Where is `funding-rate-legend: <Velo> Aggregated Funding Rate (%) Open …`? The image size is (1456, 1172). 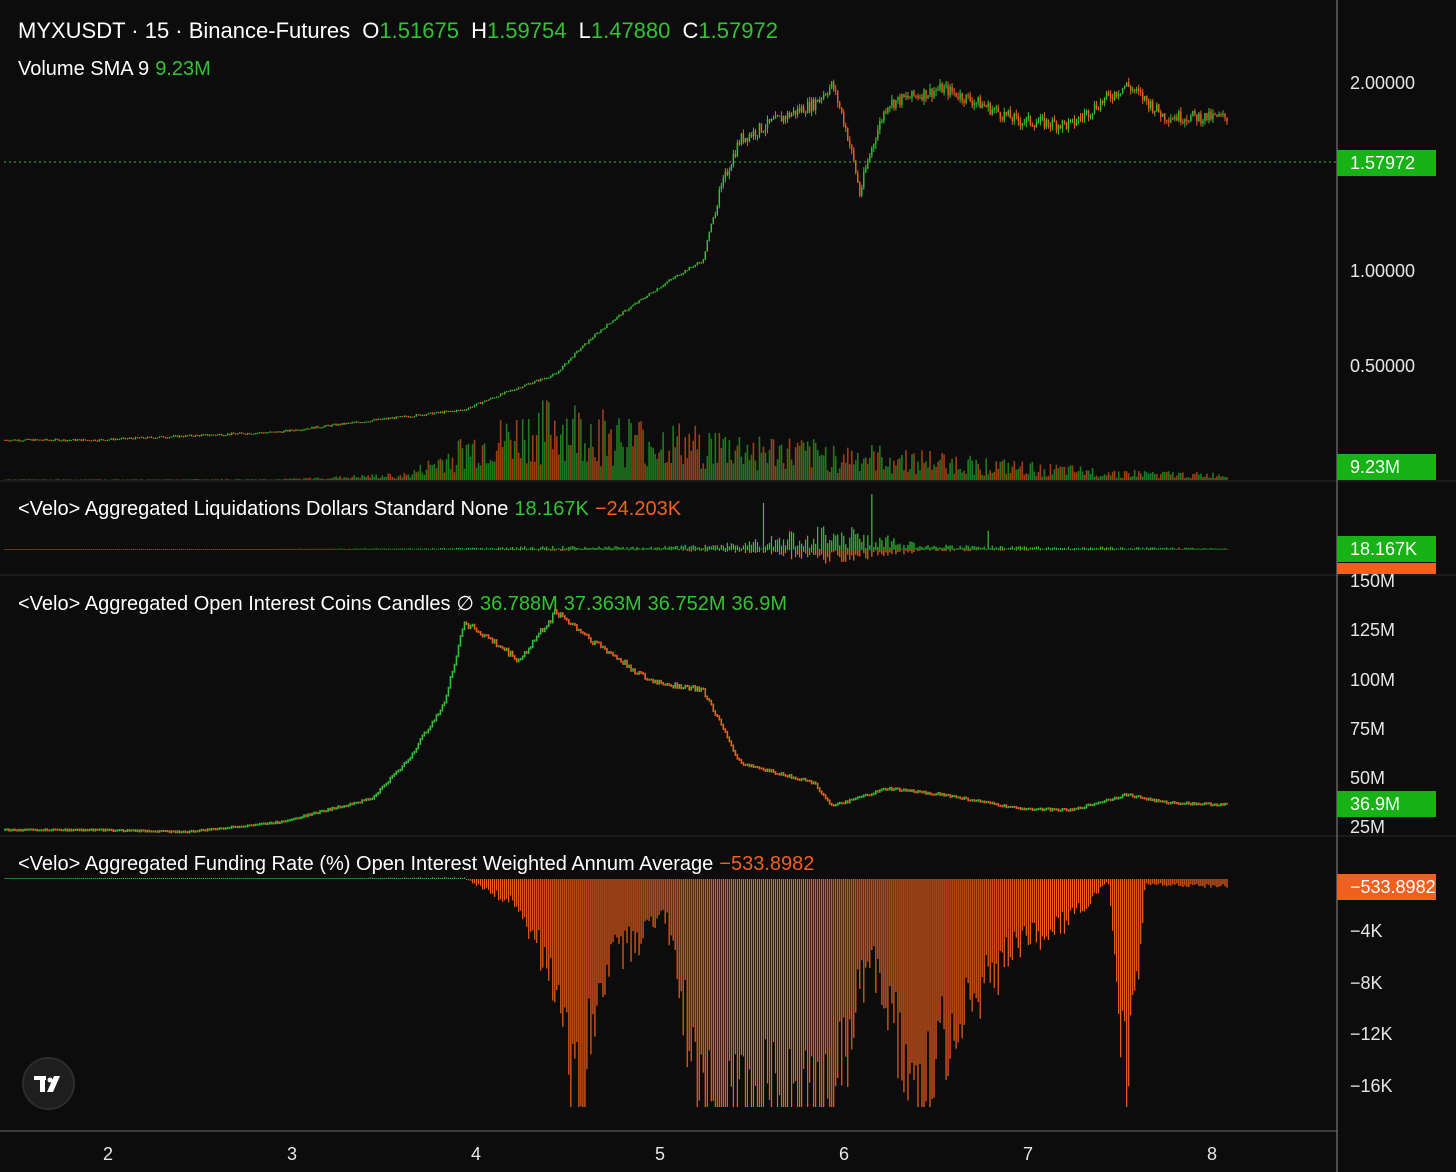 funding-rate-legend: <Velo> Aggregated Funding Rate (%) Open … is located at coordinates (419, 864).